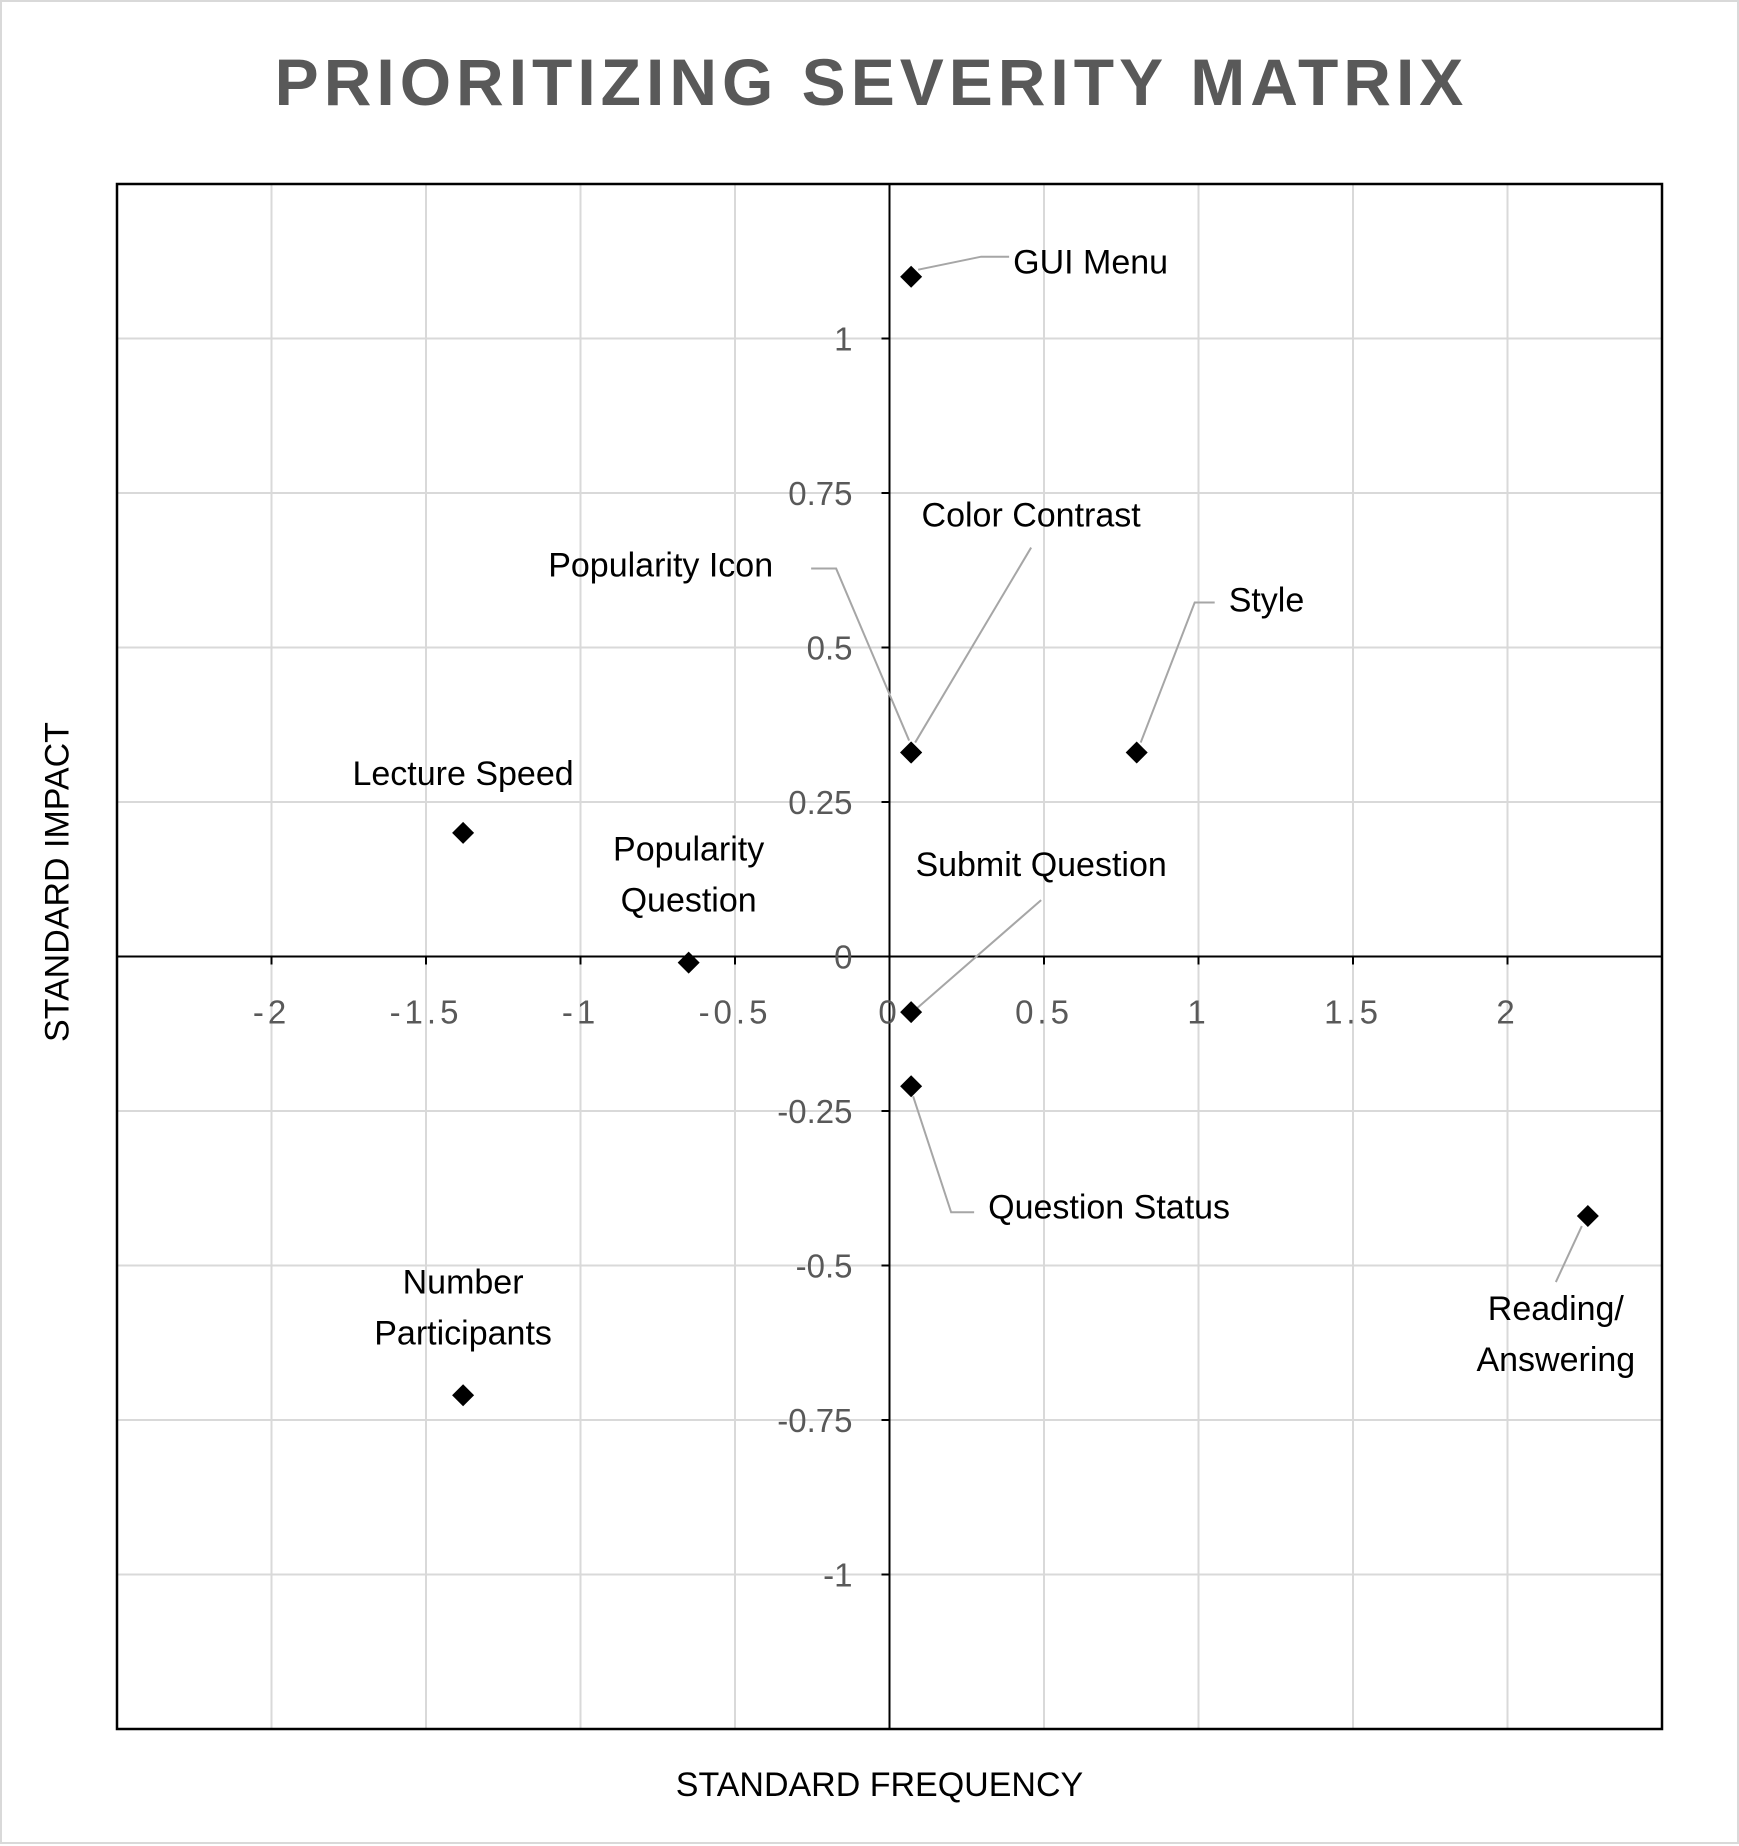  I want to click on y-tick-label: -1, so click(837, 1575).